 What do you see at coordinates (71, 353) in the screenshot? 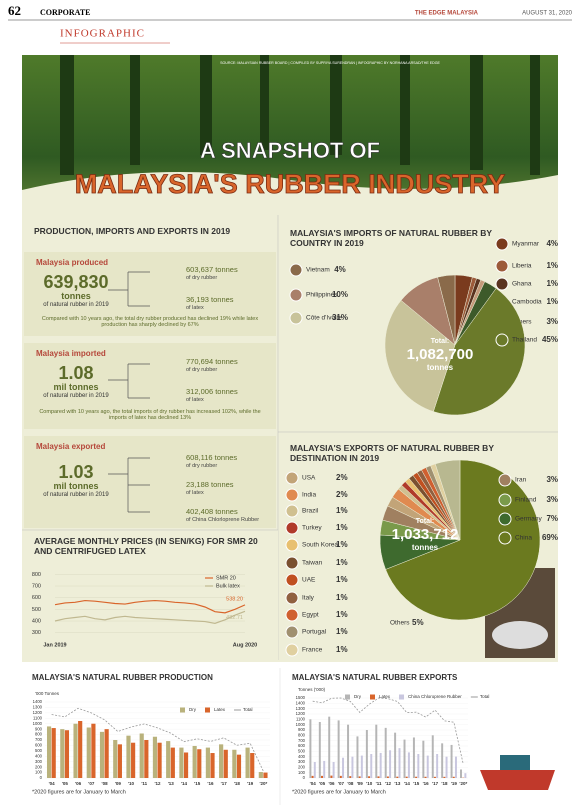
I see `block-label: Malaysia imported` at bounding box center [71, 353].